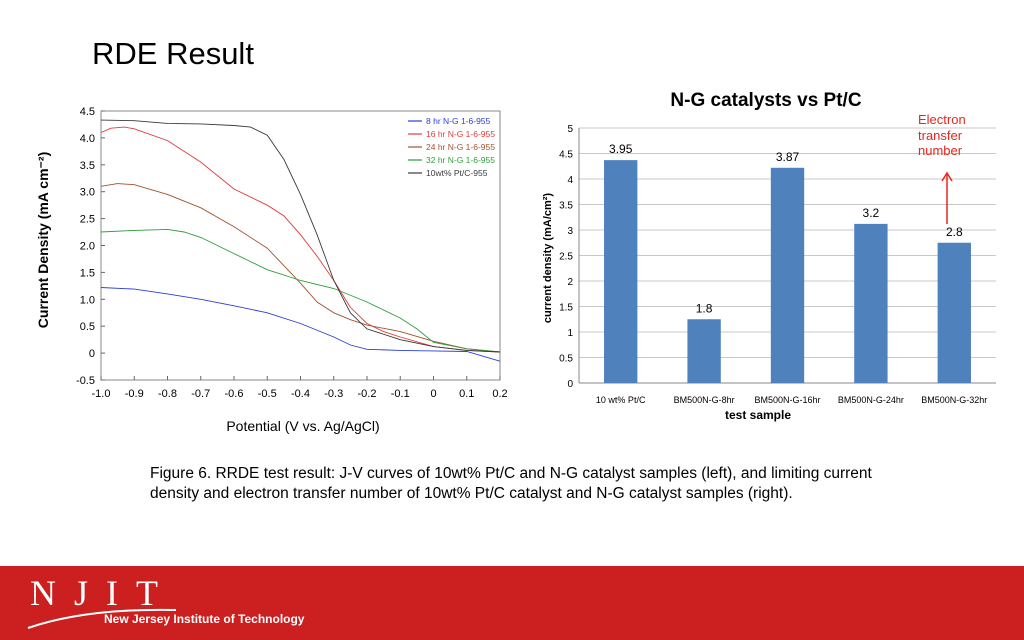 This screenshot has height=640, width=1024. What do you see at coordinates (87, 300) in the screenshot?
I see `y-tick-label: 1.0` at bounding box center [87, 300].